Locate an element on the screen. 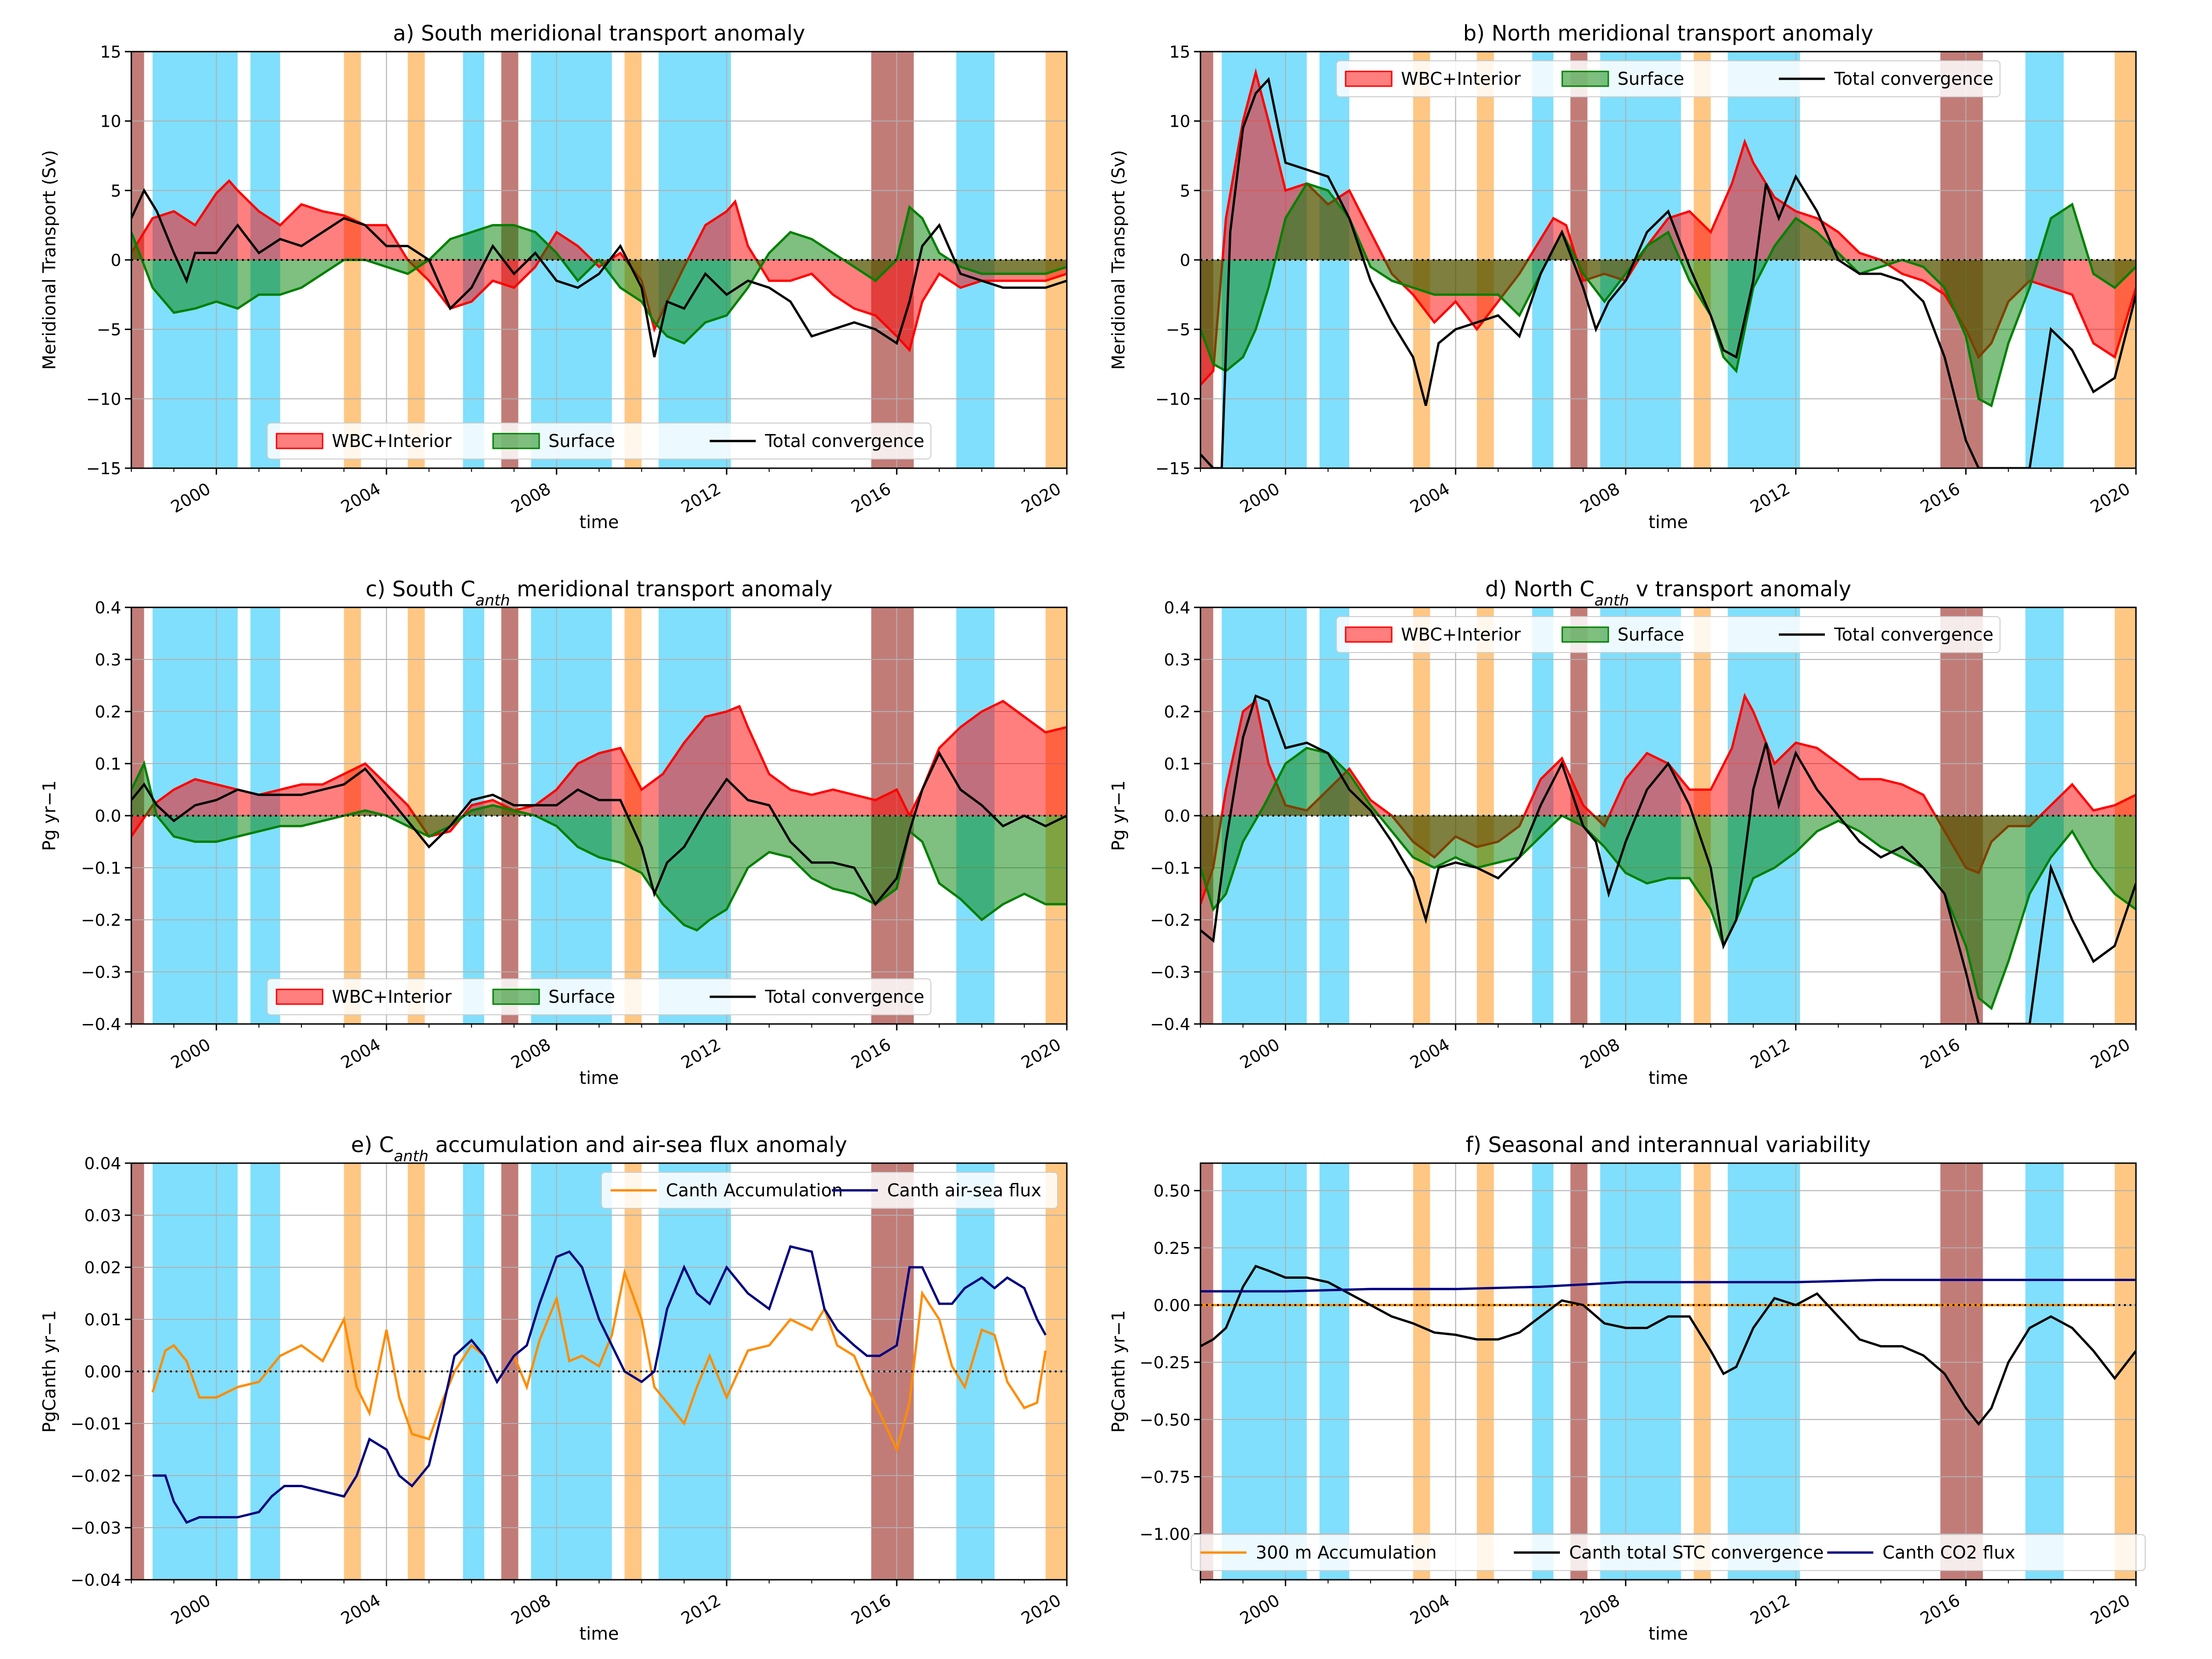  y-tick-label: −0.01 is located at coordinates (96, 1424).